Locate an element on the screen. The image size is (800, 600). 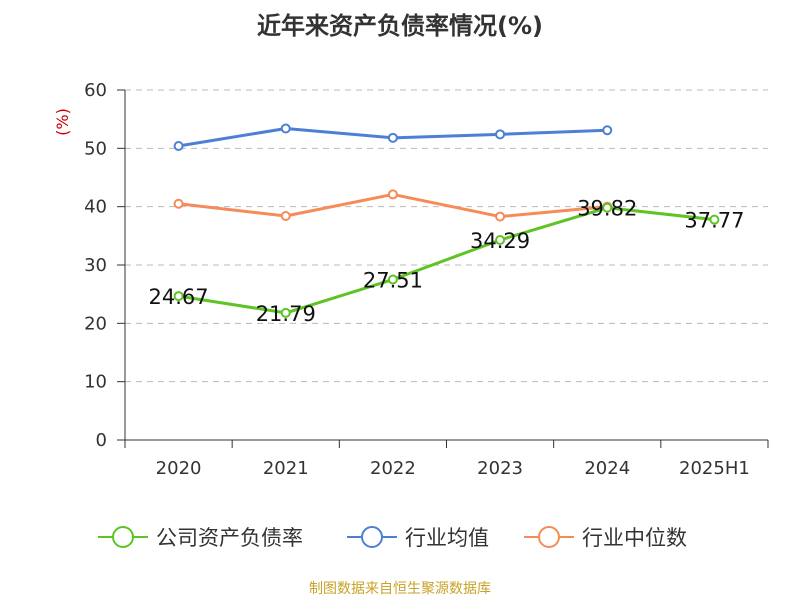
x-tick-label: 2024 is located at coordinates (607, 468).